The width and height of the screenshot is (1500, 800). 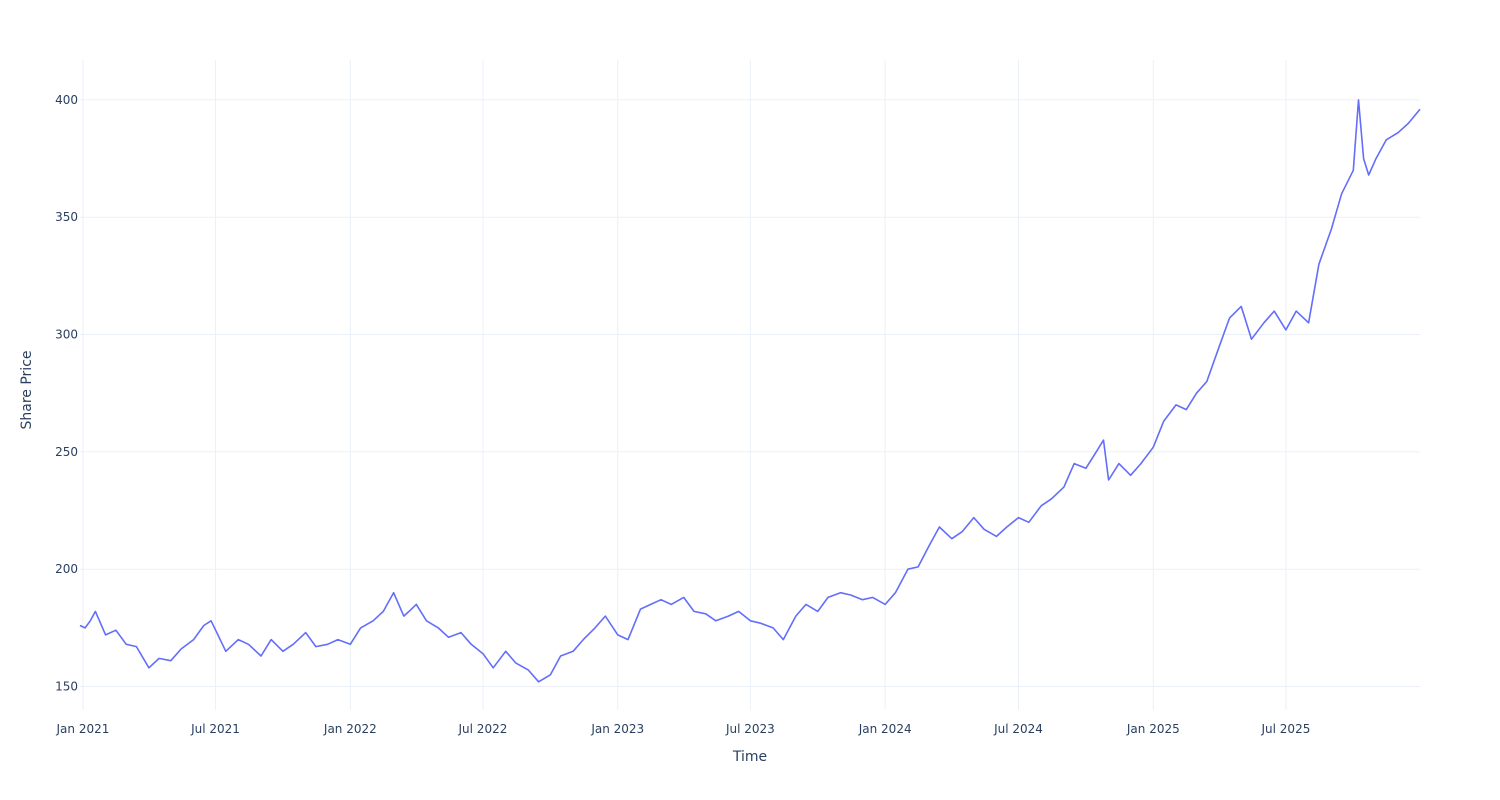 What do you see at coordinates (215, 729) in the screenshot?
I see `x-tick-label: Jul 2021` at bounding box center [215, 729].